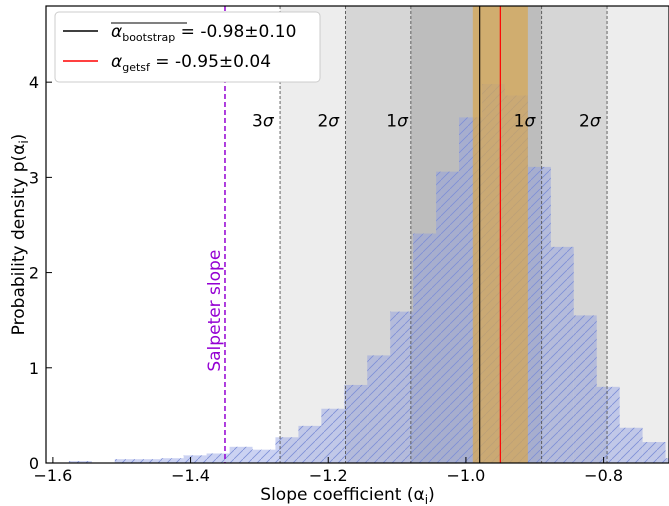 This screenshot has height=506, width=669. I want to click on y-tick-label: 2, so click(34, 273).